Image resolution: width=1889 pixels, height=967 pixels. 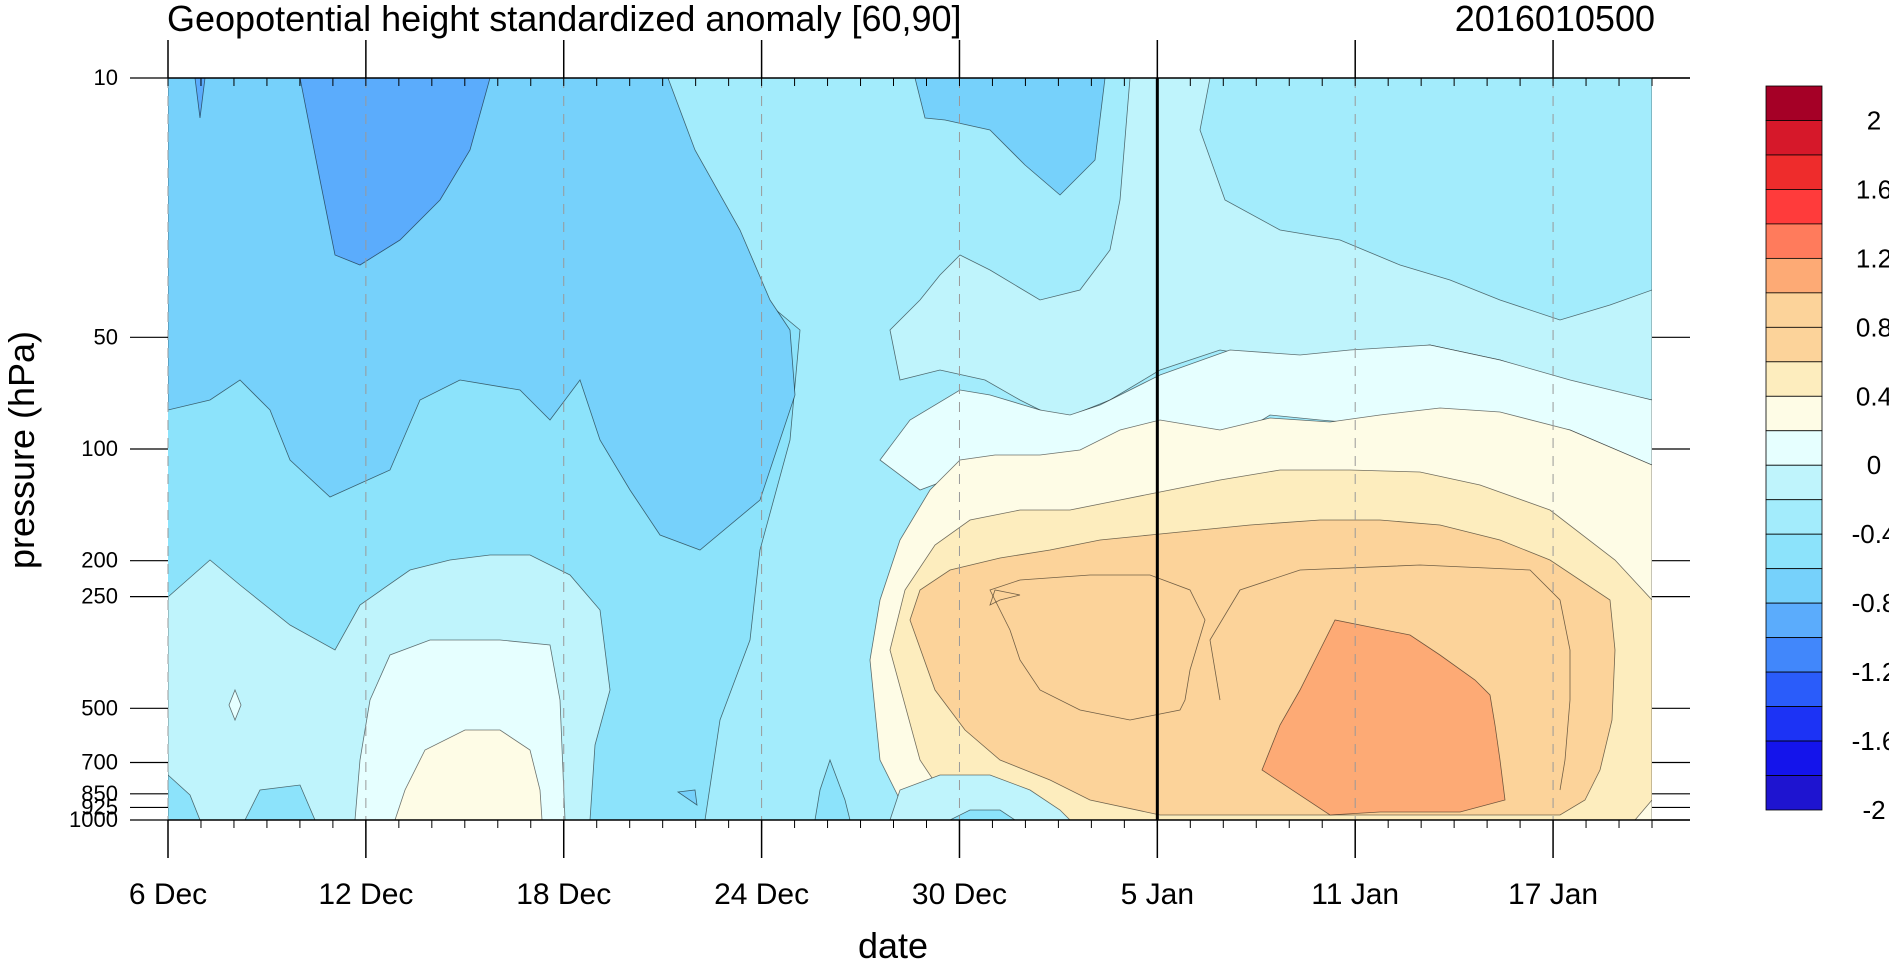 I want to click on y-tick-label: 50, so click(x=106, y=336).